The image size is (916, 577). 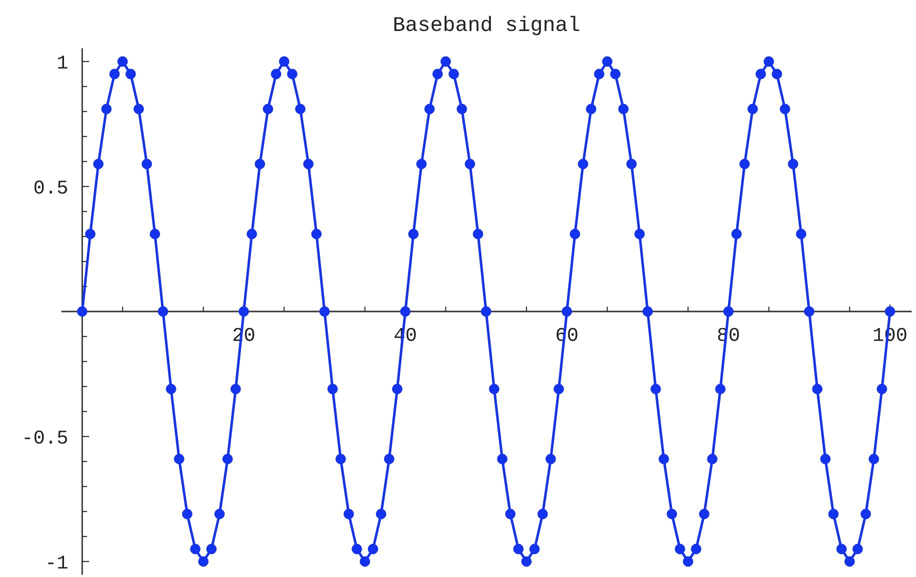 What do you see at coordinates (46, 437) in the screenshot?
I see `y-tick-label: -0.5` at bounding box center [46, 437].